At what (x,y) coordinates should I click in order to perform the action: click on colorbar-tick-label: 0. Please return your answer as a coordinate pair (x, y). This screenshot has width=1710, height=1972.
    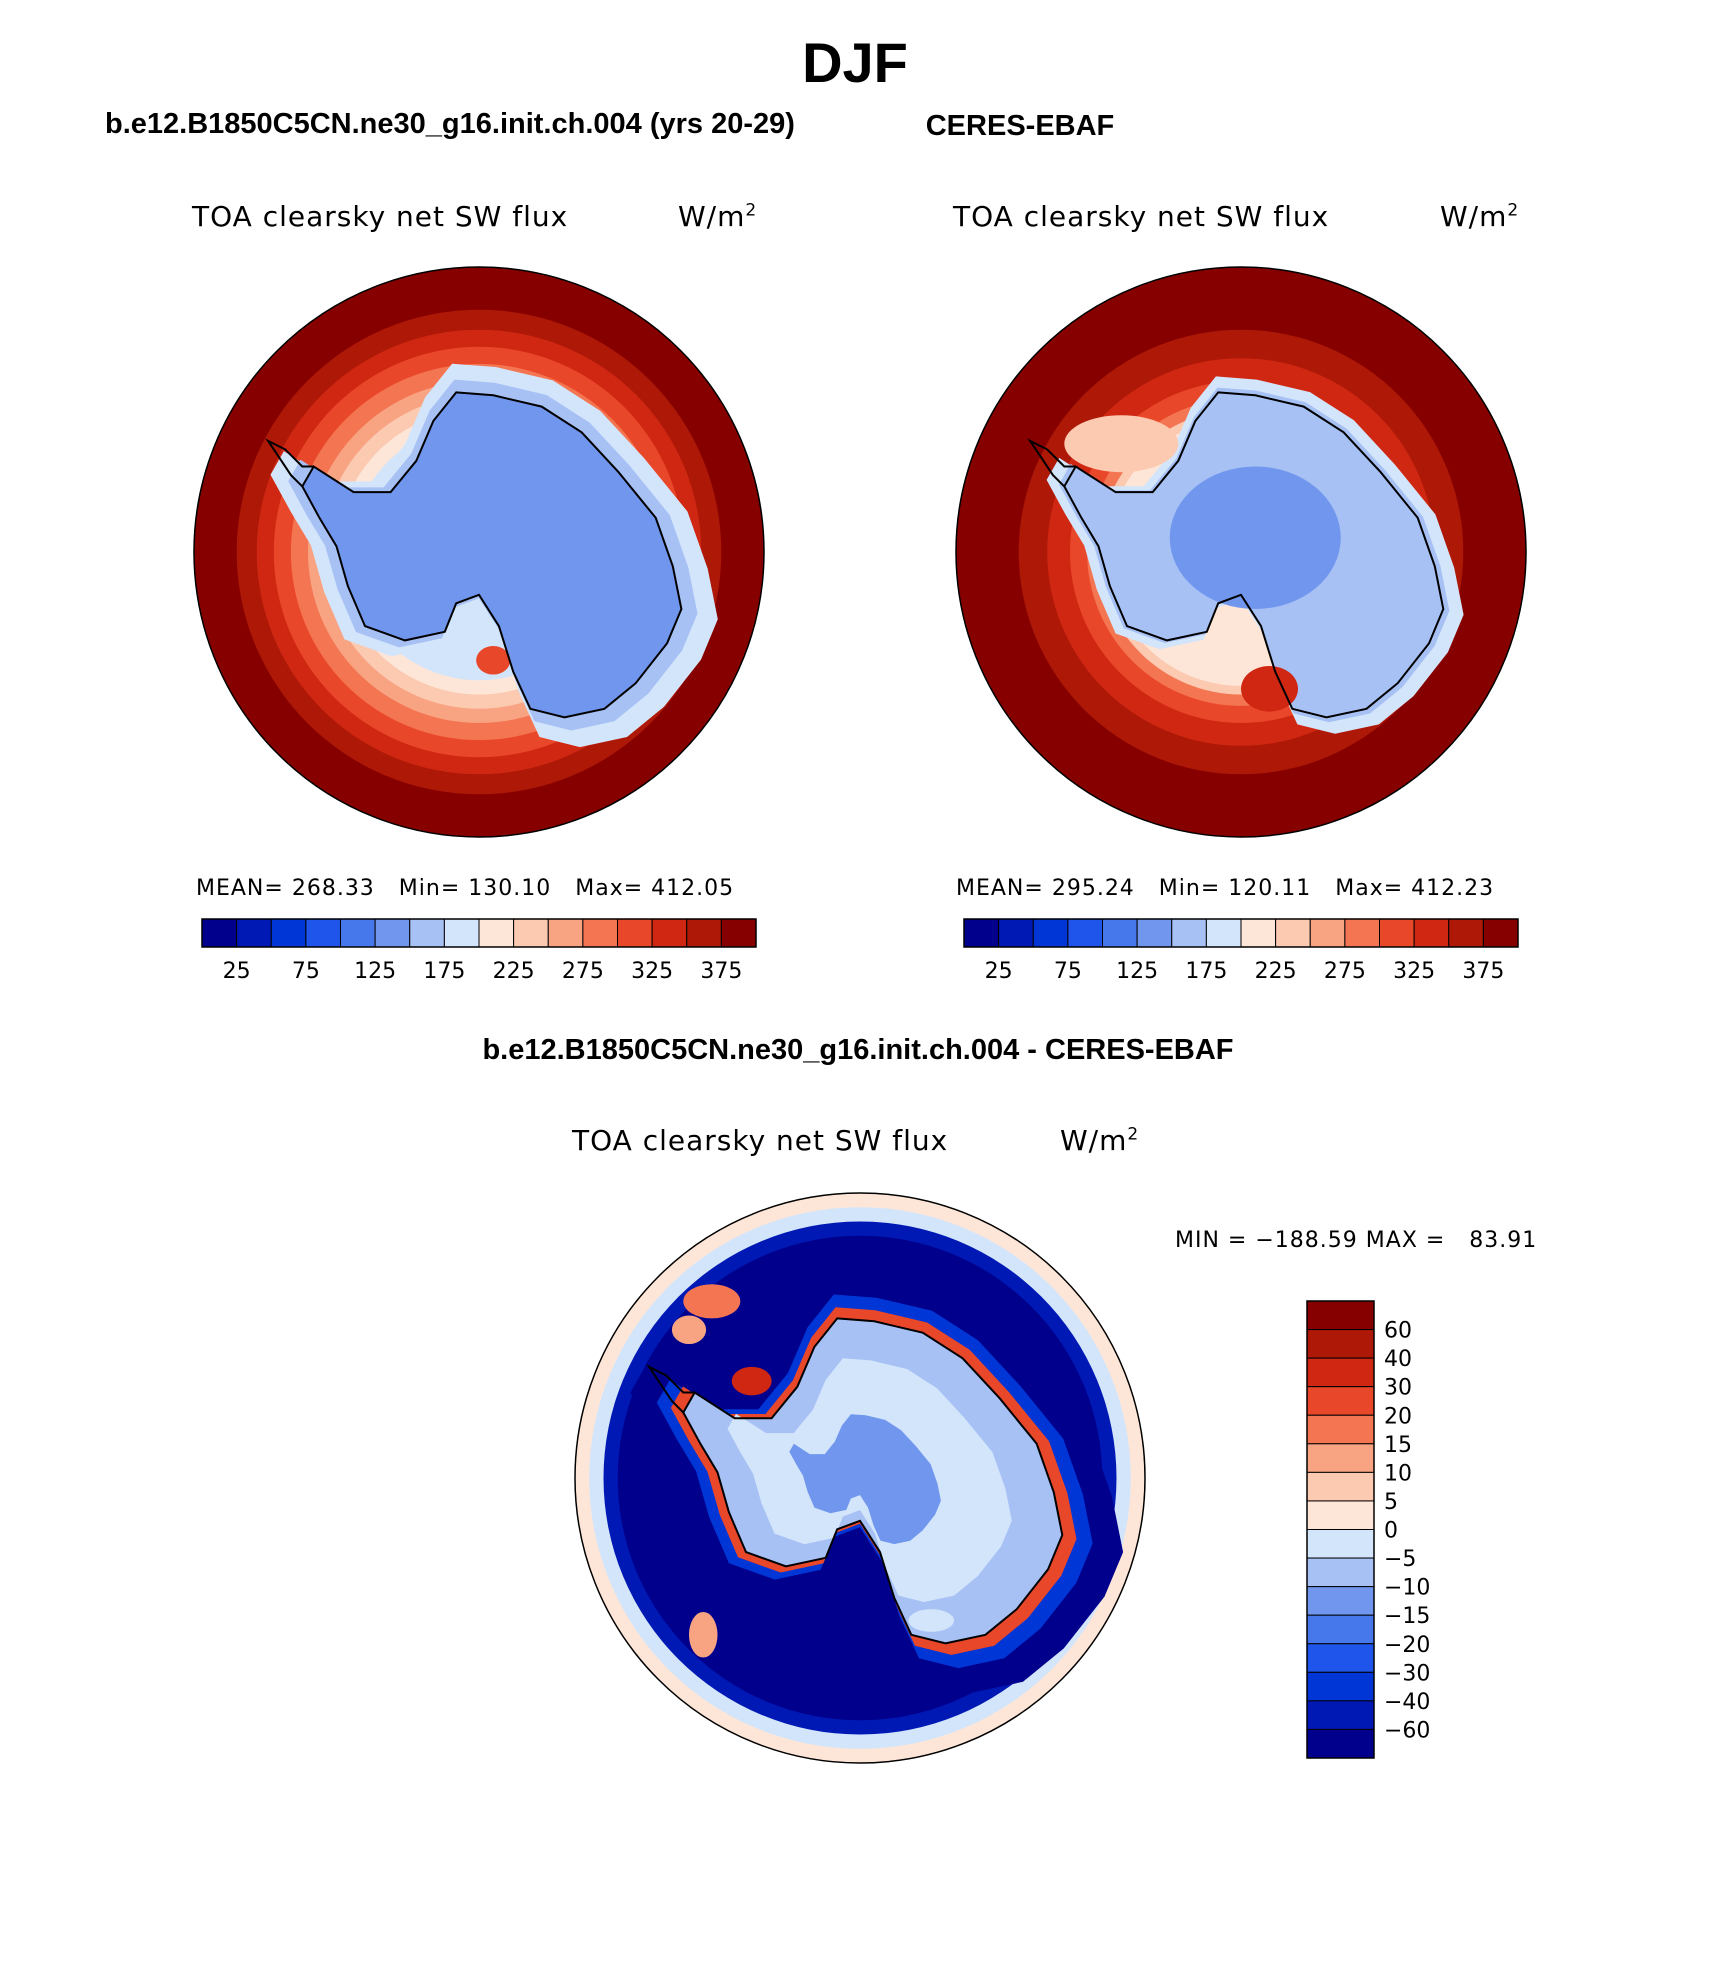
    Looking at the image, I should click on (1391, 1531).